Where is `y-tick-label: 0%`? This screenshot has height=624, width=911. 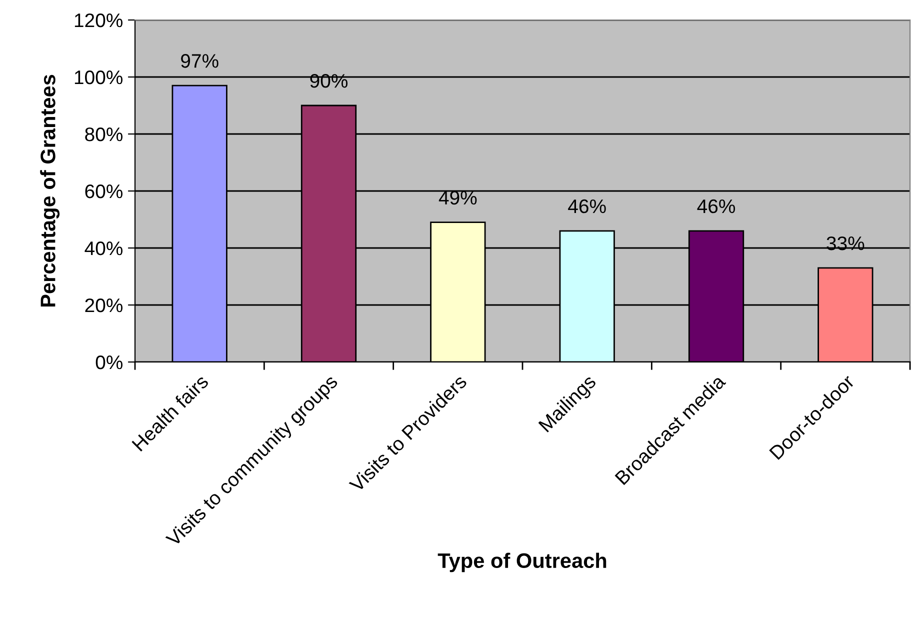
y-tick-label: 0% is located at coordinates (109, 362).